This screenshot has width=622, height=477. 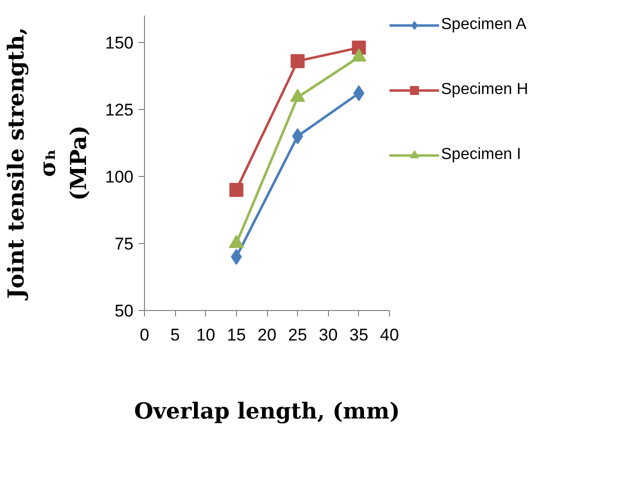 I want to click on y-tick-label: 100, so click(x=119, y=176).